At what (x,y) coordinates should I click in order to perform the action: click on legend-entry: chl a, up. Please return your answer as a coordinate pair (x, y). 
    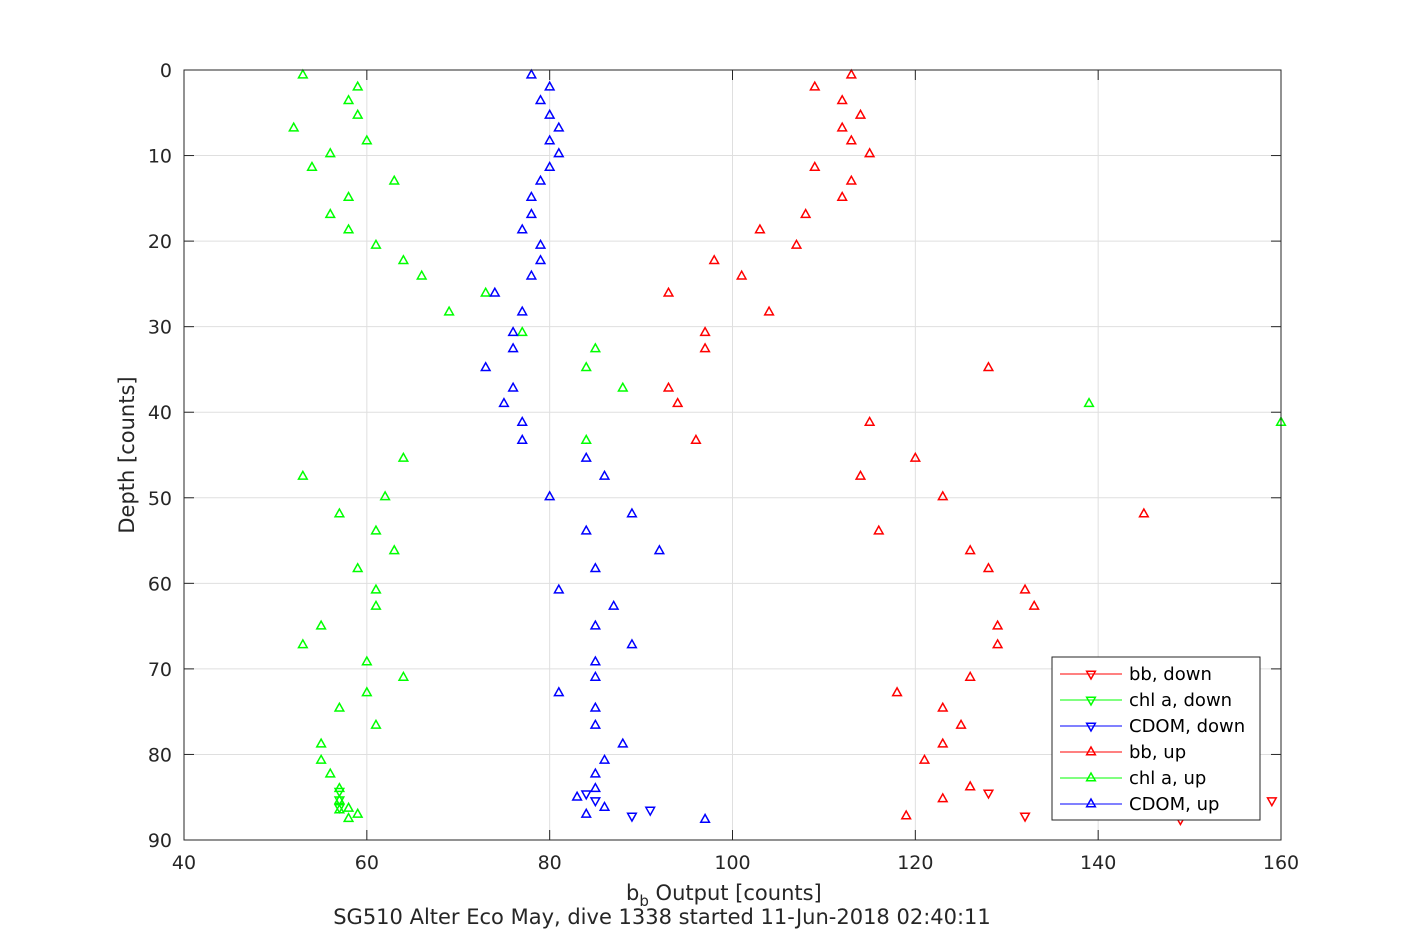
    Looking at the image, I should click on (1133, 778).